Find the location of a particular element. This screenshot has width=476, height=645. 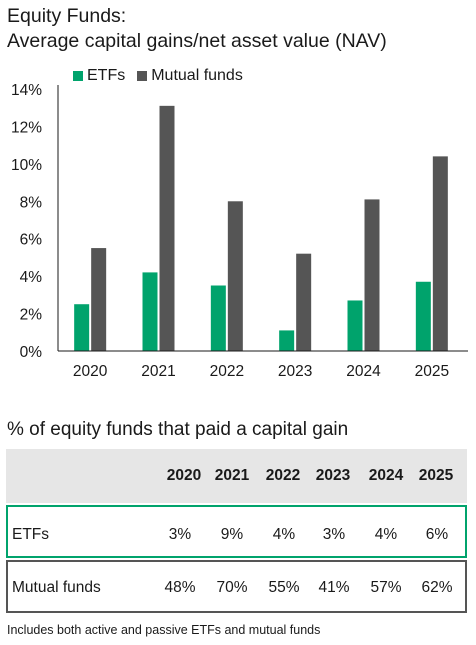

x-tick-label-2024: 2024 is located at coordinates (363, 371).